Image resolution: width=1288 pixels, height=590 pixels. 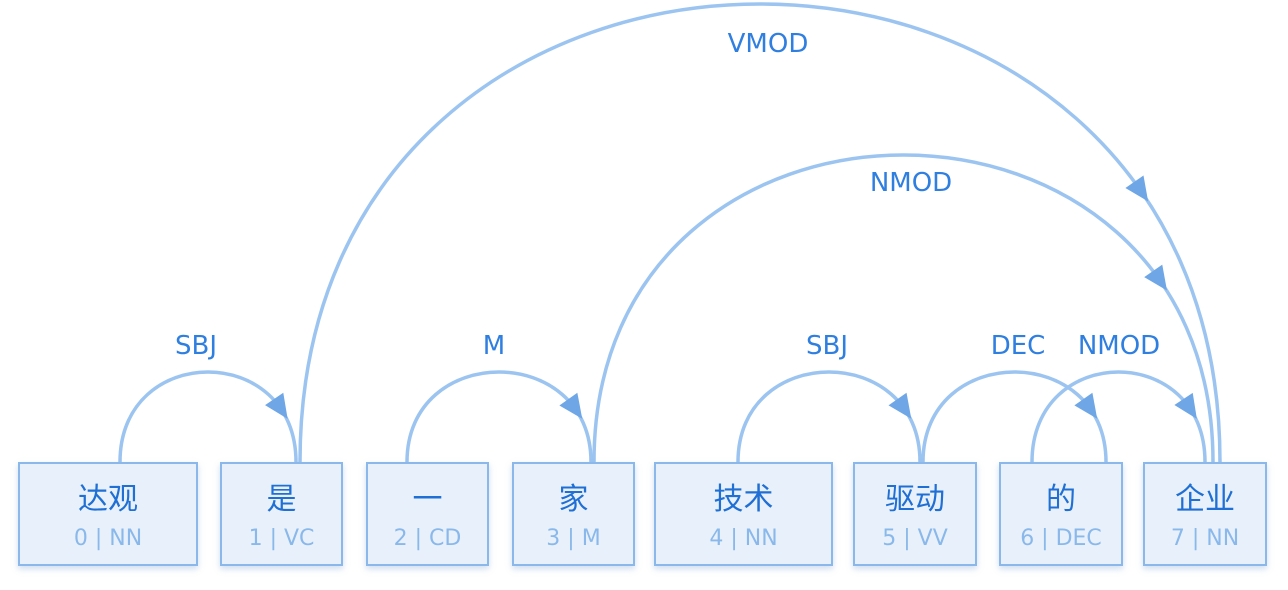 I want to click on token-index: 2, so click(x=400, y=538).